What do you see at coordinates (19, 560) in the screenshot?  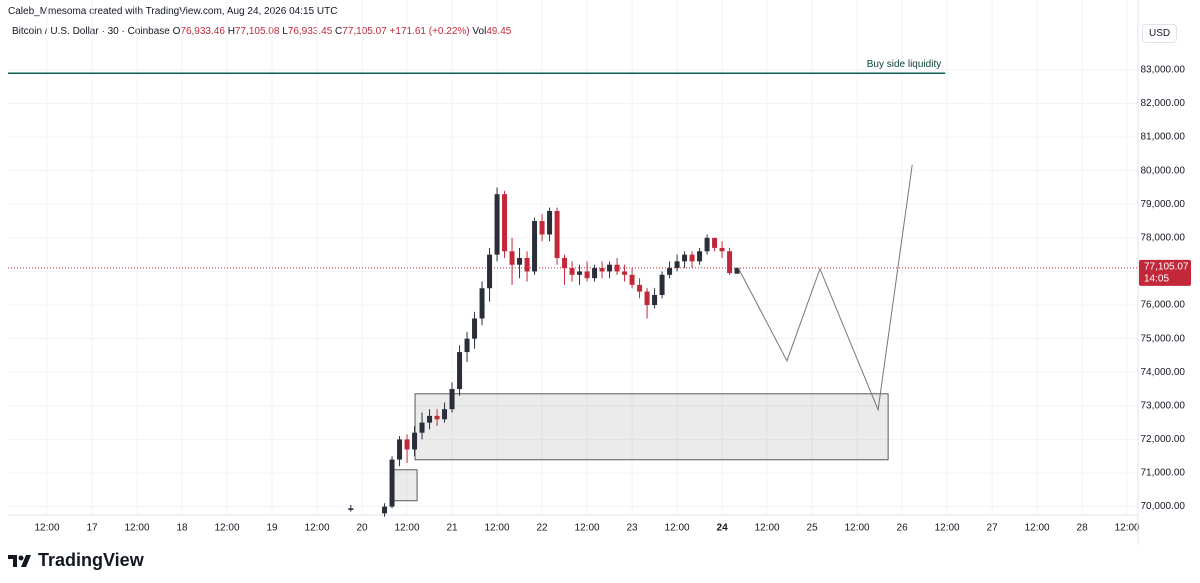 I see `logo-icon` at bounding box center [19, 560].